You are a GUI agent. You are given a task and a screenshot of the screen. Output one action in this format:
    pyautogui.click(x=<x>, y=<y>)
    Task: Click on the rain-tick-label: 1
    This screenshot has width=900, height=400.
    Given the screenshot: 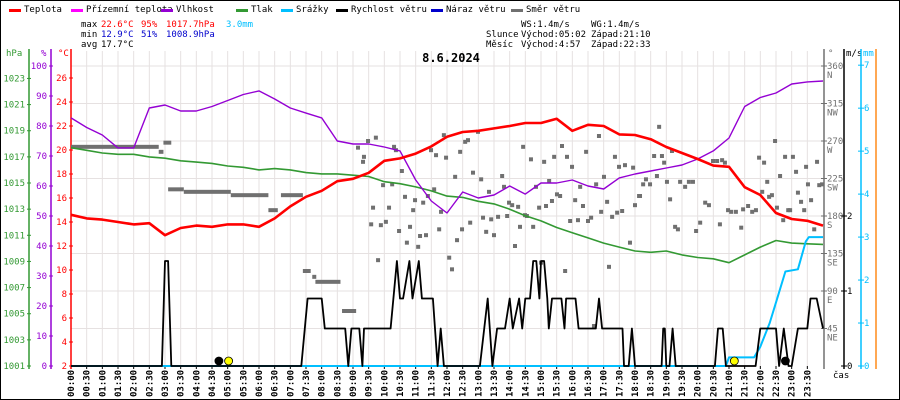 What is the action you would take?
    pyautogui.click(x=866, y=324)
    